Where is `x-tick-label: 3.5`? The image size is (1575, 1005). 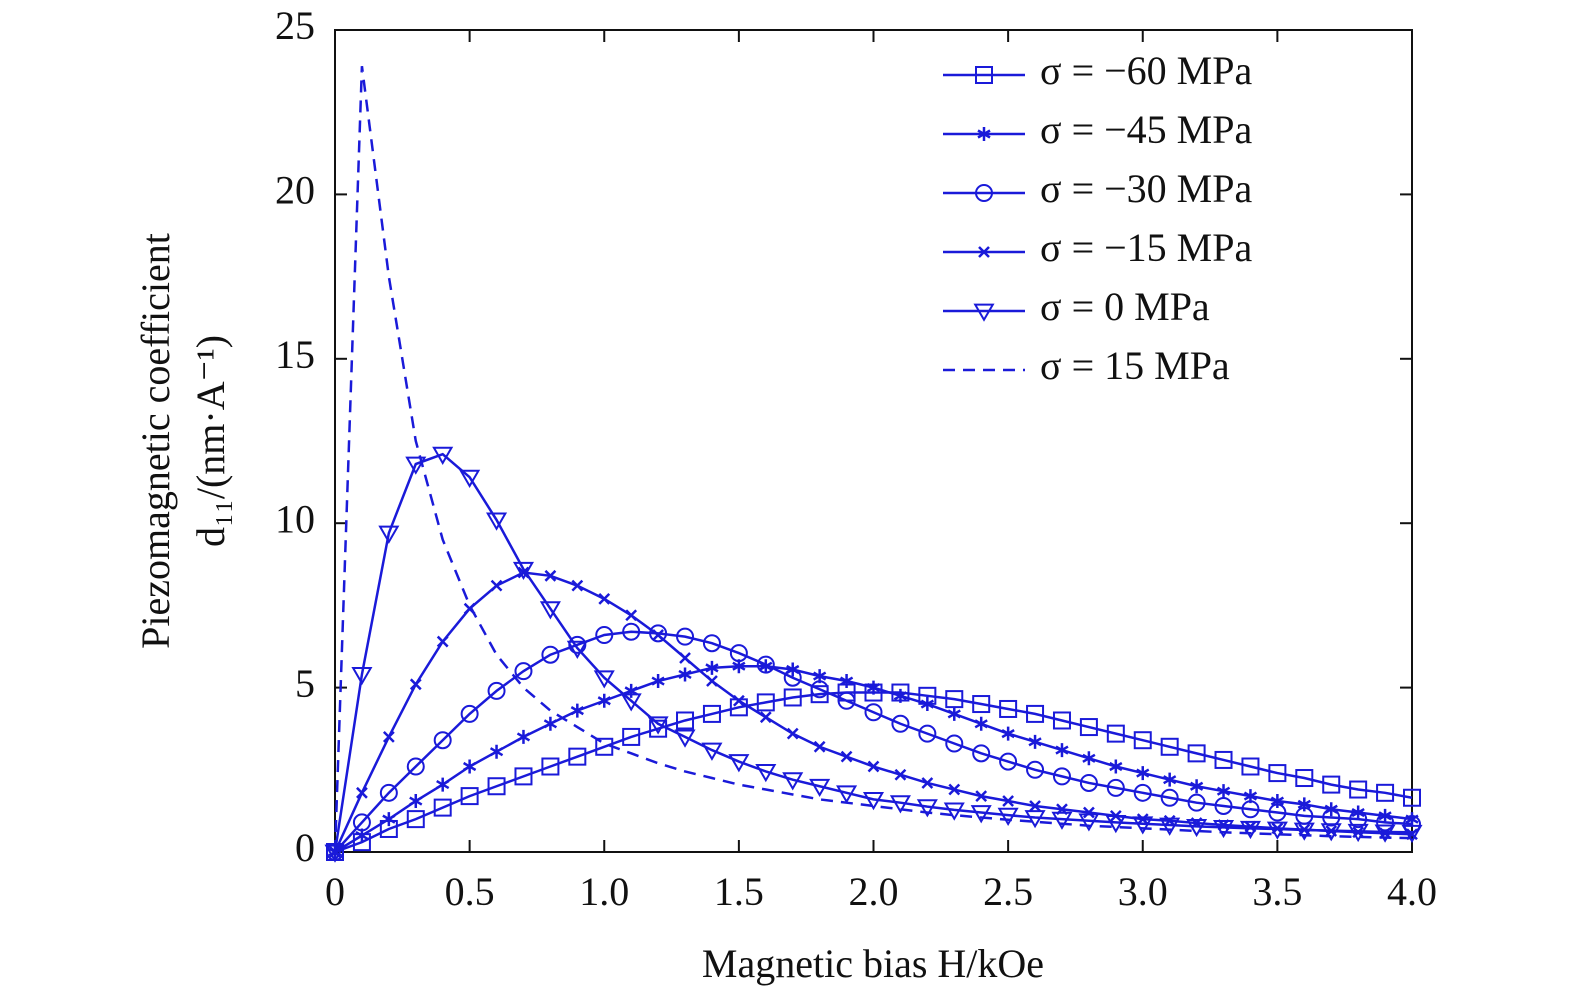
x-tick-label: 3.5 is located at coordinates (1277, 891).